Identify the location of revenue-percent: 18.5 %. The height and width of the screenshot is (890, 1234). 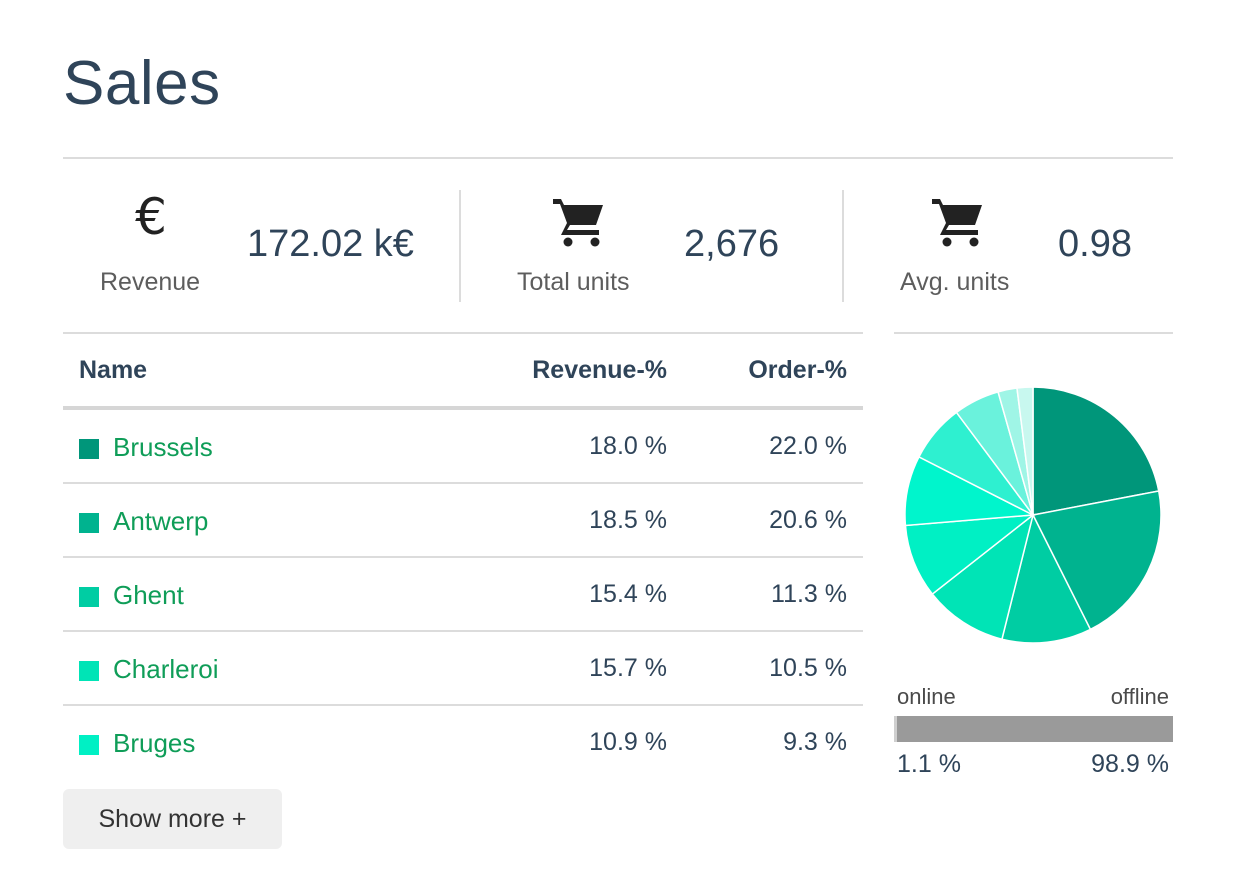
(628, 520).